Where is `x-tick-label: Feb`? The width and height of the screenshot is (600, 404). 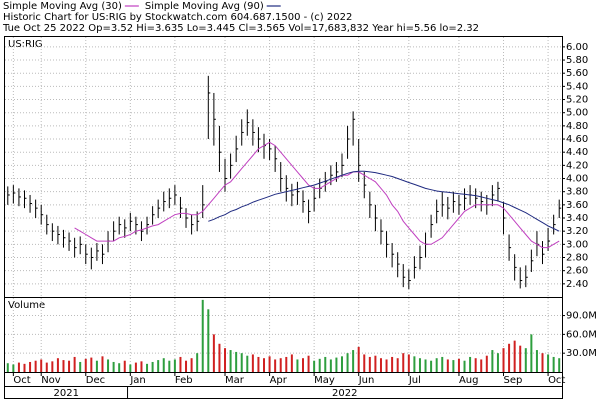 x-tick-label: Feb is located at coordinates (184, 380).